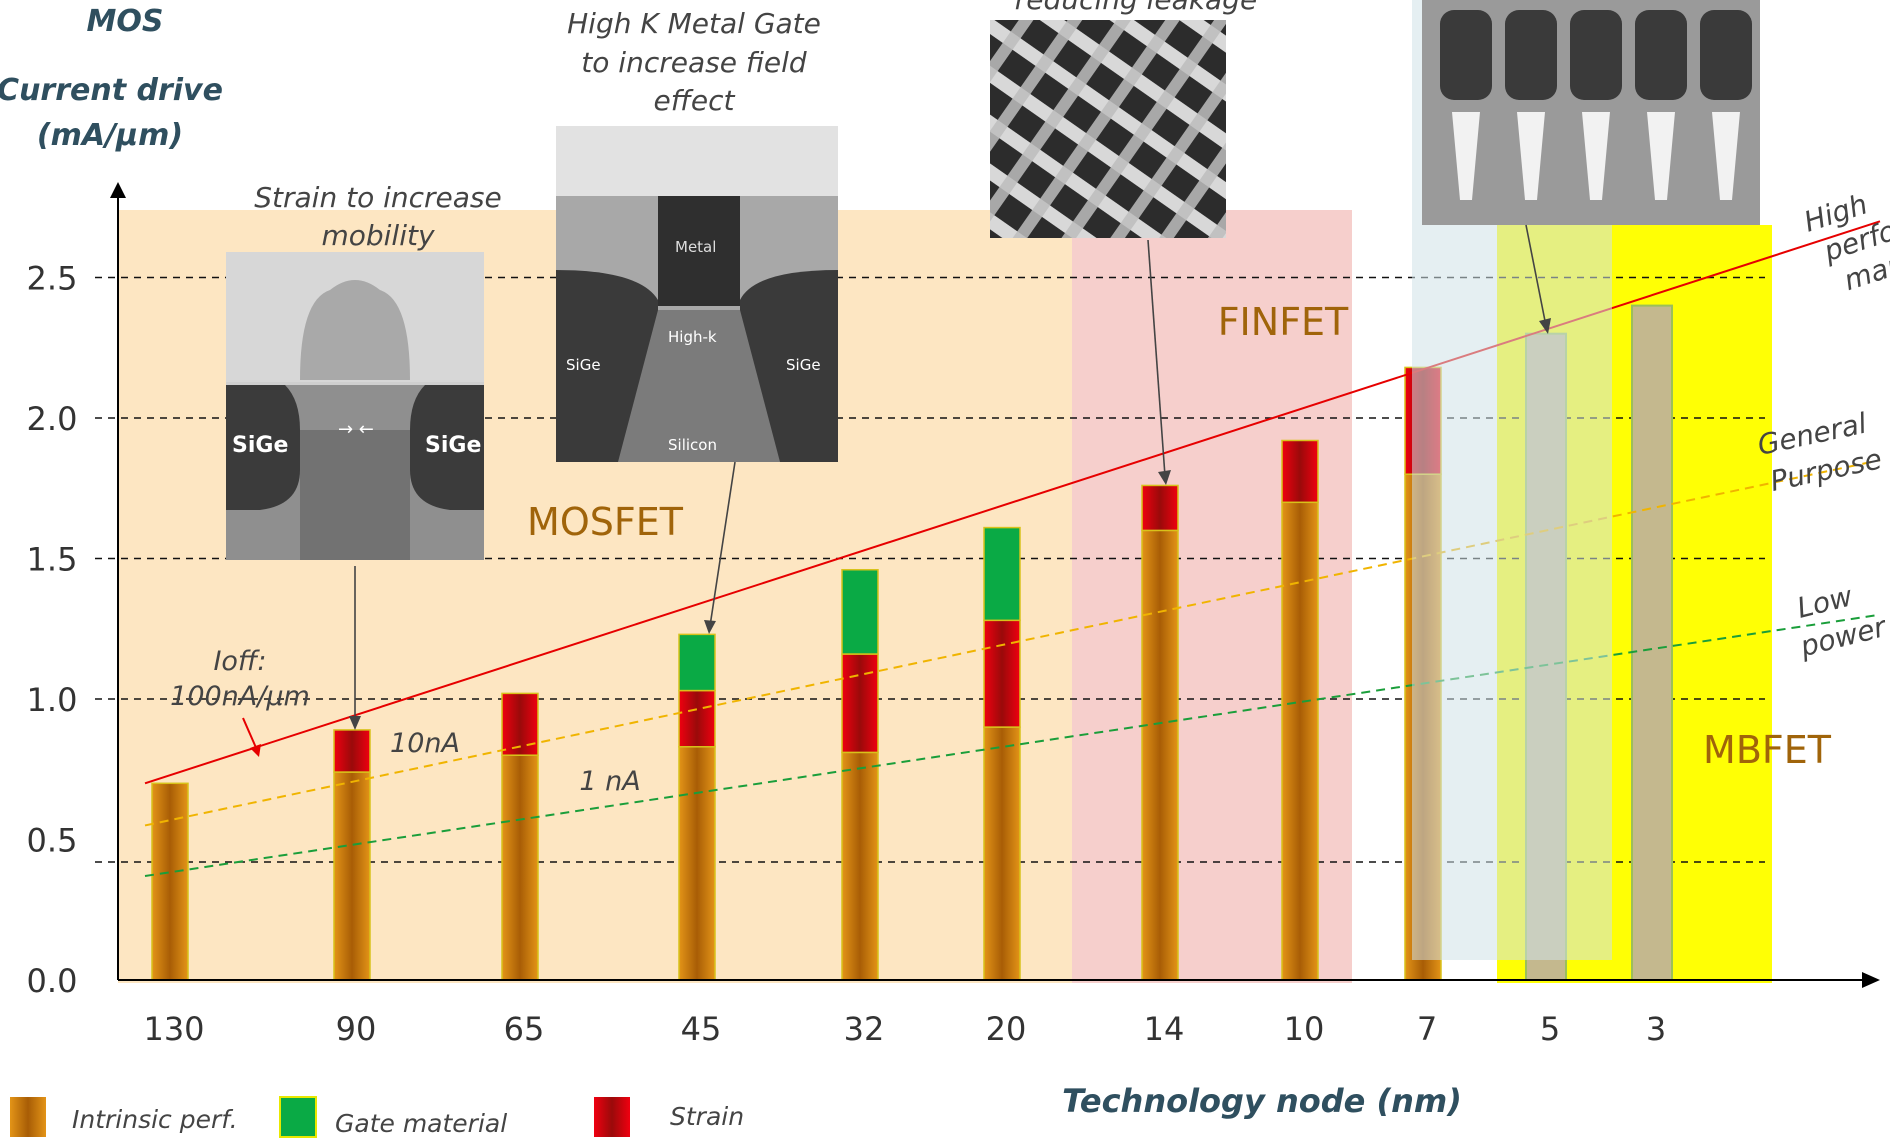 This screenshot has height=1138, width=1890. What do you see at coordinates (170, 881) in the screenshot?
I see `bar-130-intrinsic-perf-` at bounding box center [170, 881].